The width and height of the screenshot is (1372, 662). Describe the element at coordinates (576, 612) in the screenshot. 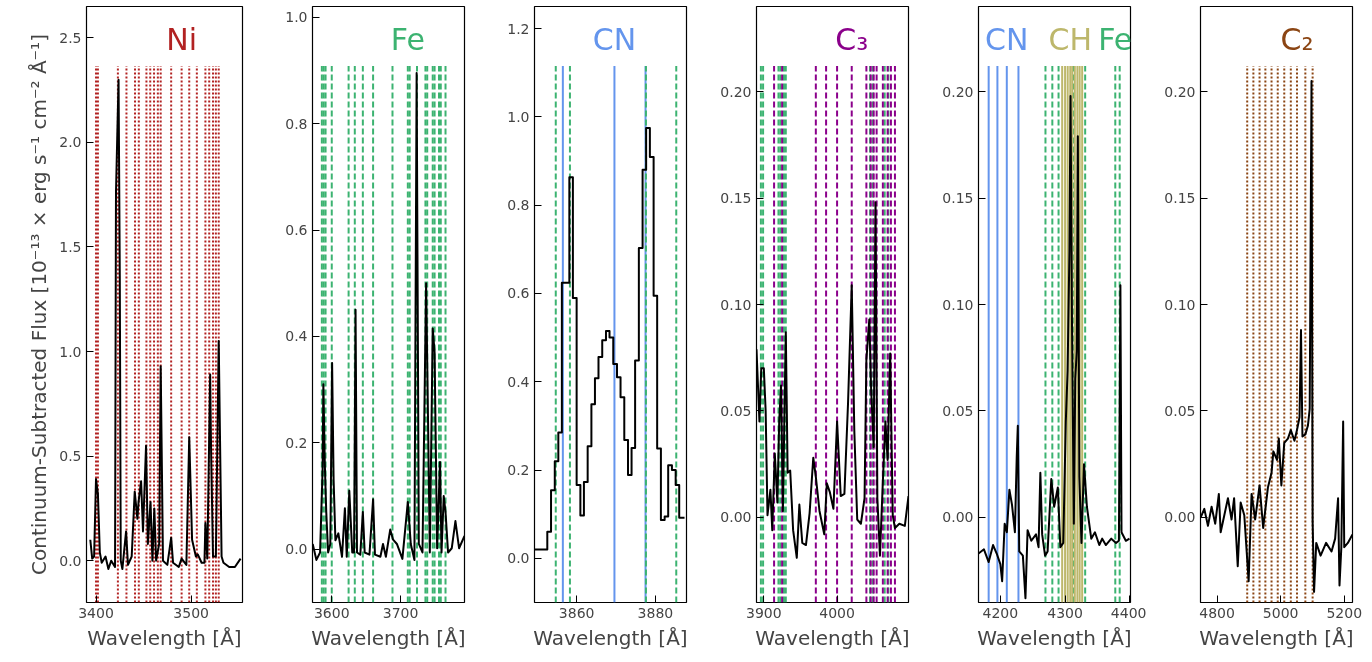

I see `x-tick-label: 3860` at that location.